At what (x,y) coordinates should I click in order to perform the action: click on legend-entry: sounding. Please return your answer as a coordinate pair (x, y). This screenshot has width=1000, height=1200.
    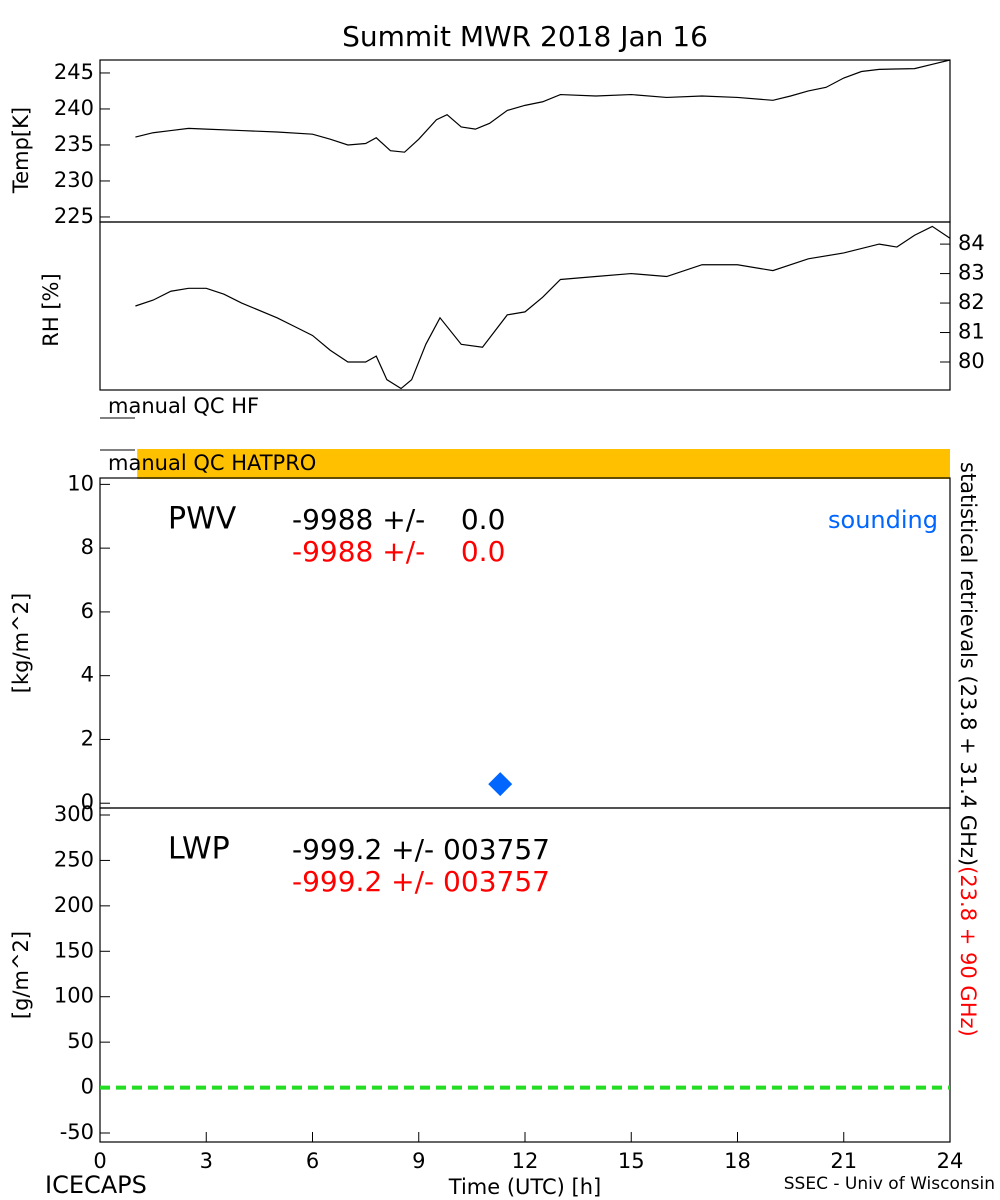
    Looking at the image, I should click on (883, 520).